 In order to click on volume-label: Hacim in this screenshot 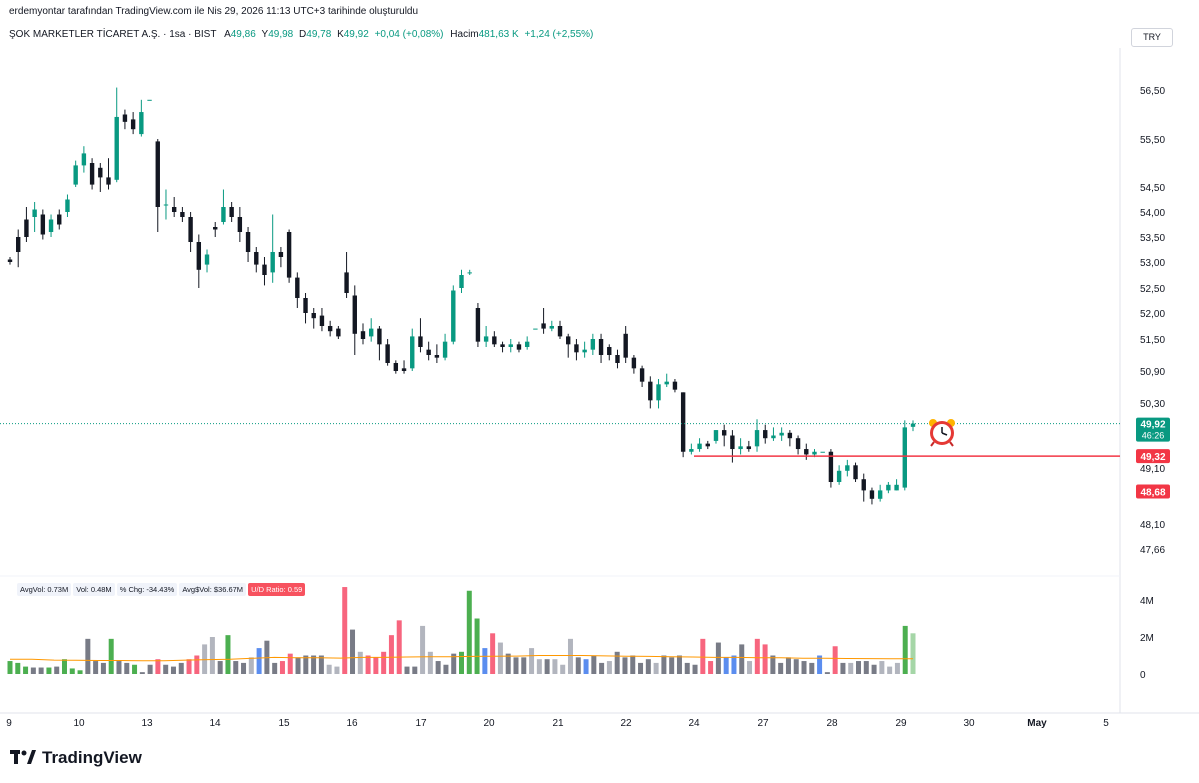, I will do `click(464, 34)`.